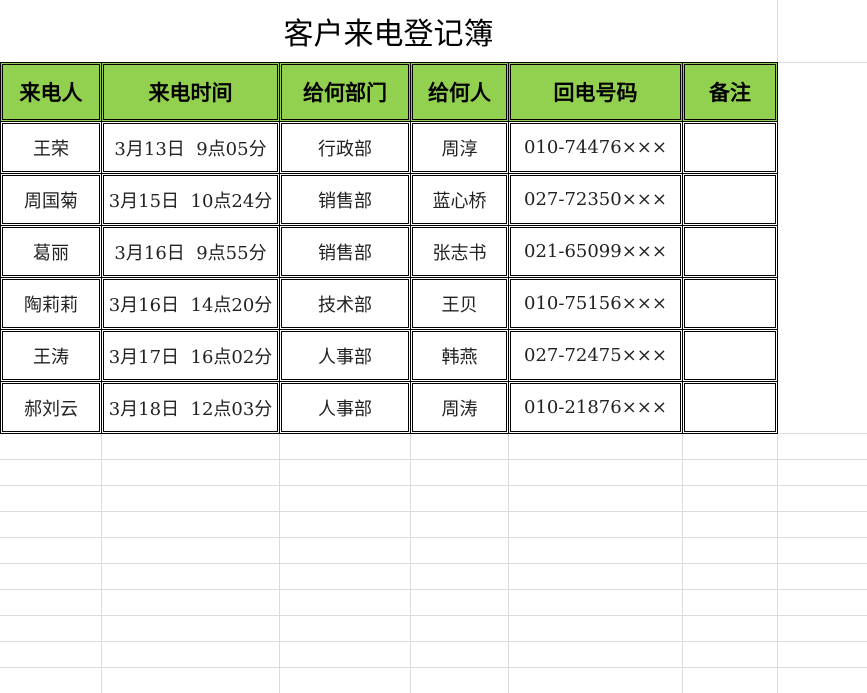 The height and width of the screenshot is (693, 867). What do you see at coordinates (190, 92) in the screenshot?
I see `column-header: 来电时间` at bounding box center [190, 92].